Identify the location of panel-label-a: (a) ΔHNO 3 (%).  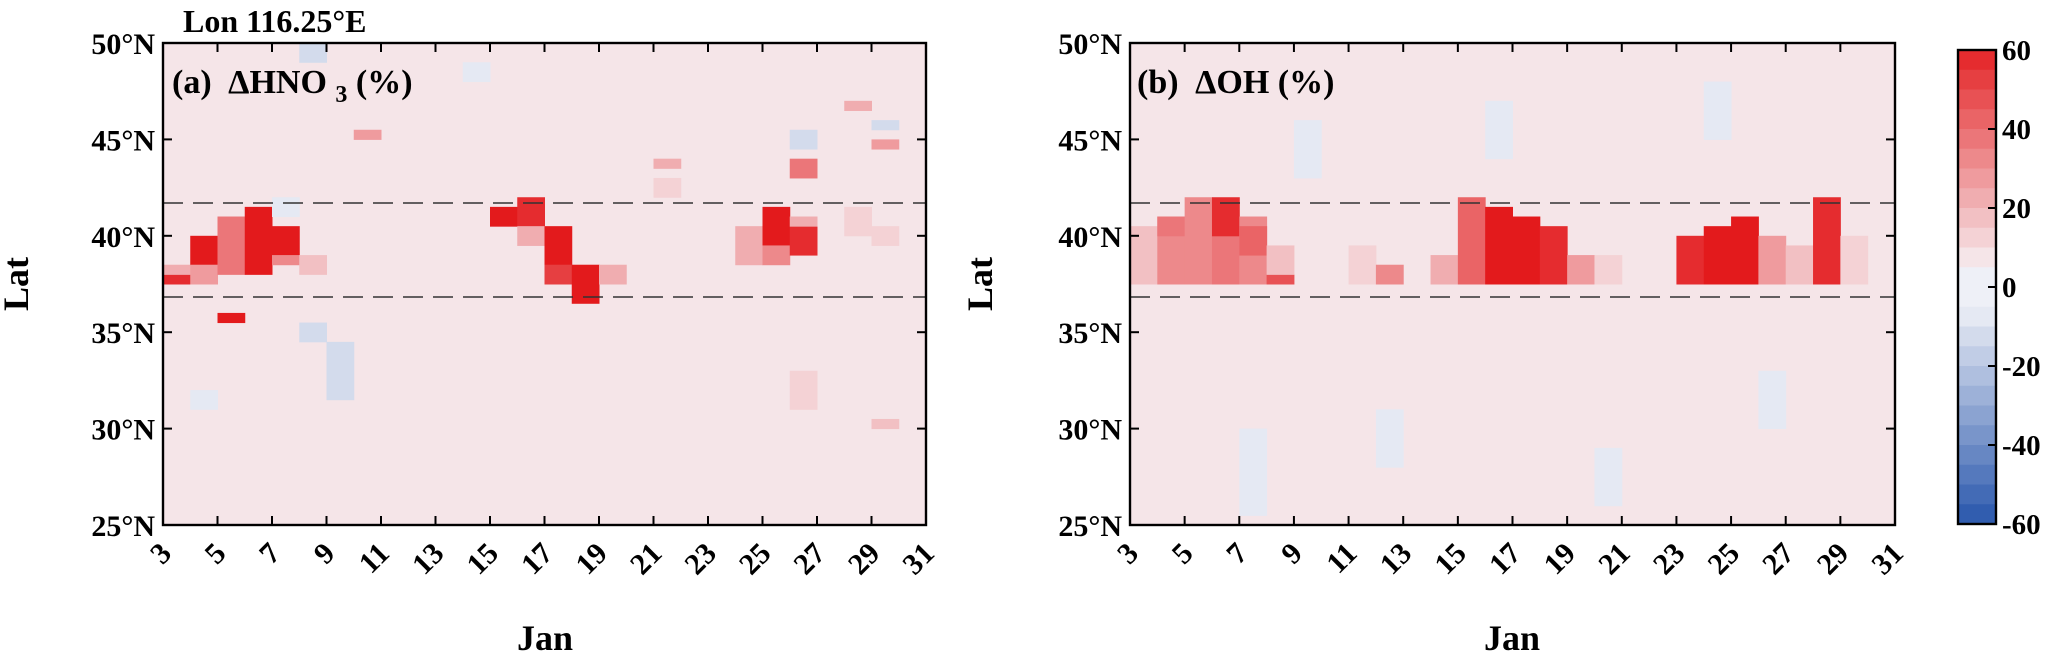
(292, 87).